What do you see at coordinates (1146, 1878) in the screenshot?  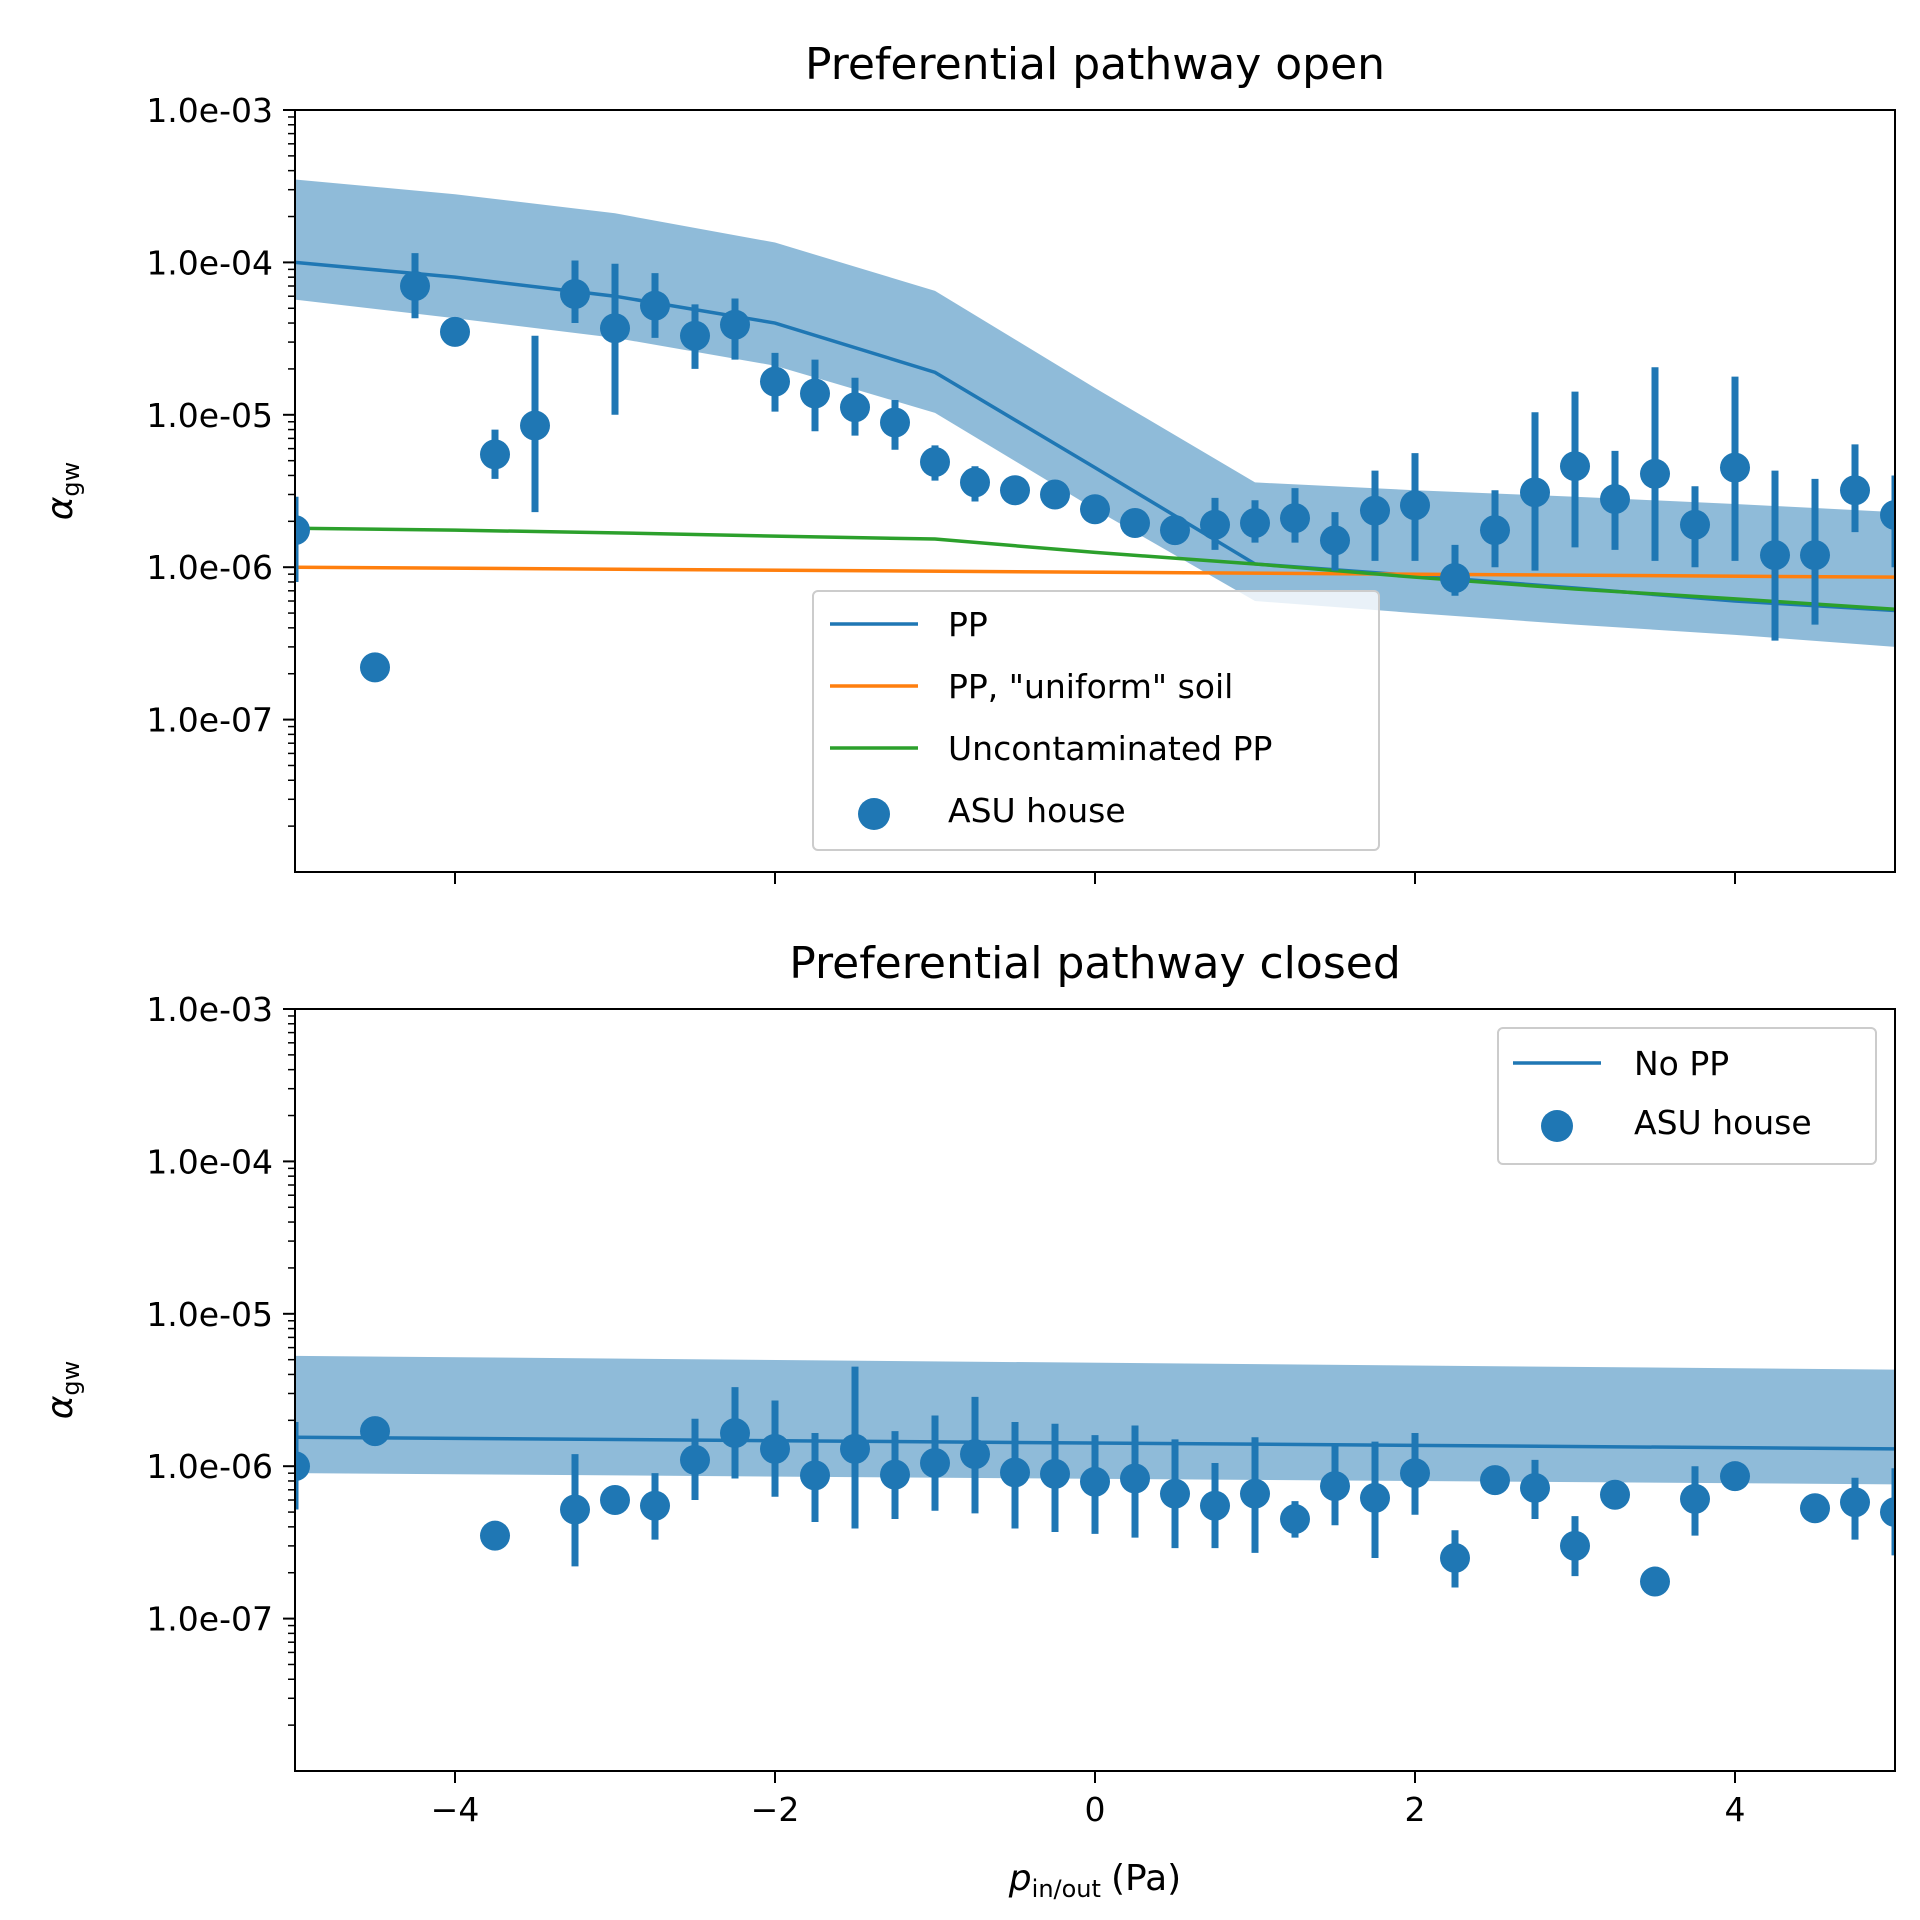 I see `x-axis-label-unit: (Pa)` at bounding box center [1146, 1878].